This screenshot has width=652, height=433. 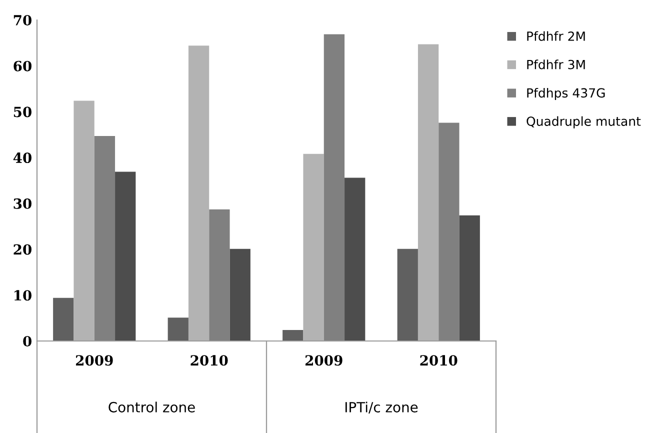 I want to click on y-tick-label: 0, so click(x=27, y=341).